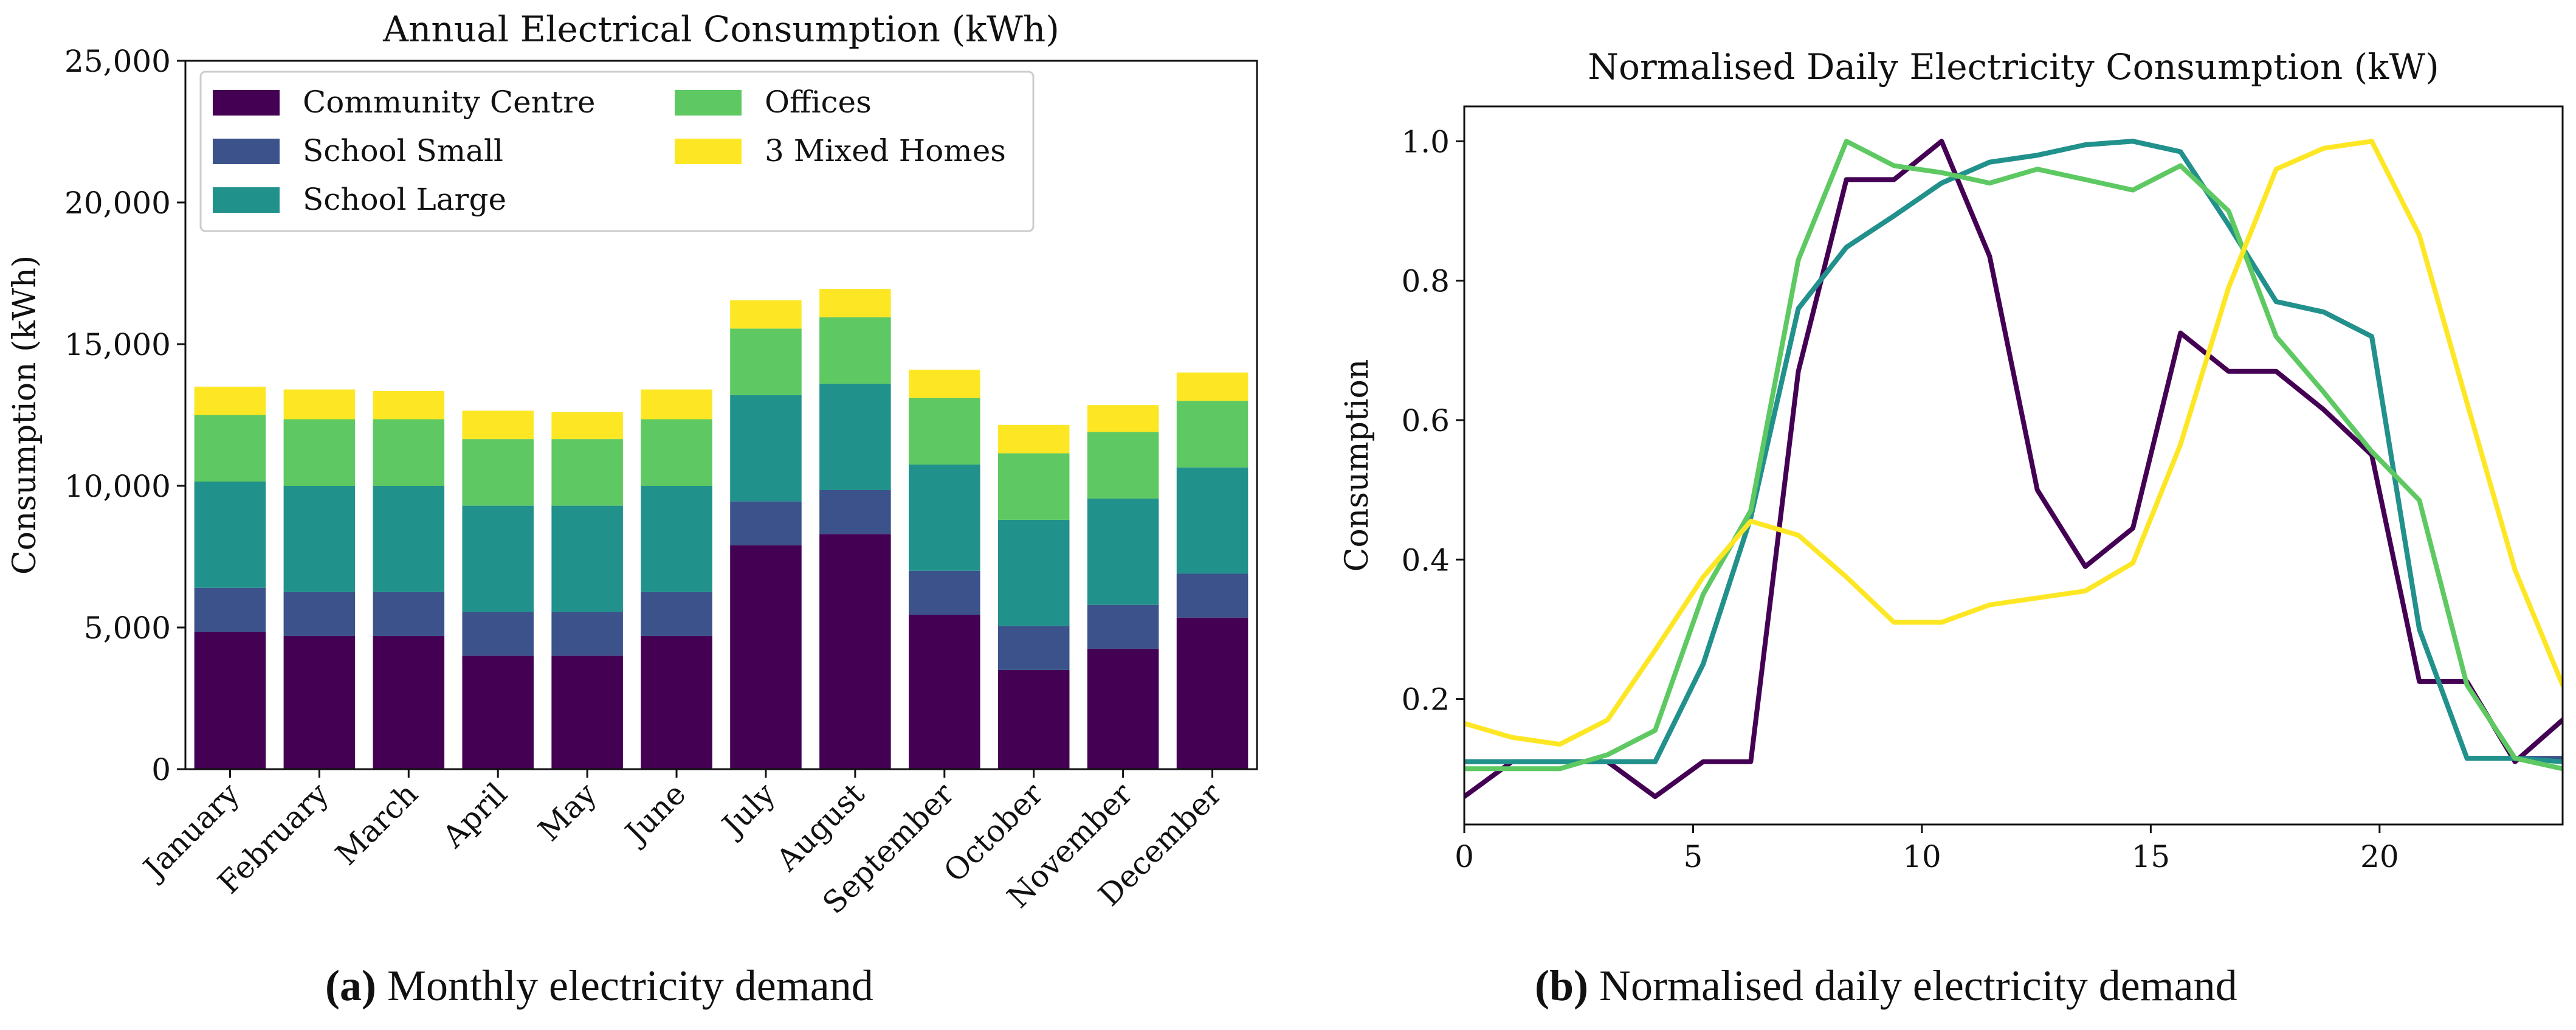 The height and width of the screenshot is (1030, 2576). What do you see at coordinates (25, 415) in the screenshot?
I see `chart-a-ylabel: Consumption (kWh)` at bounding box center [25, 415].